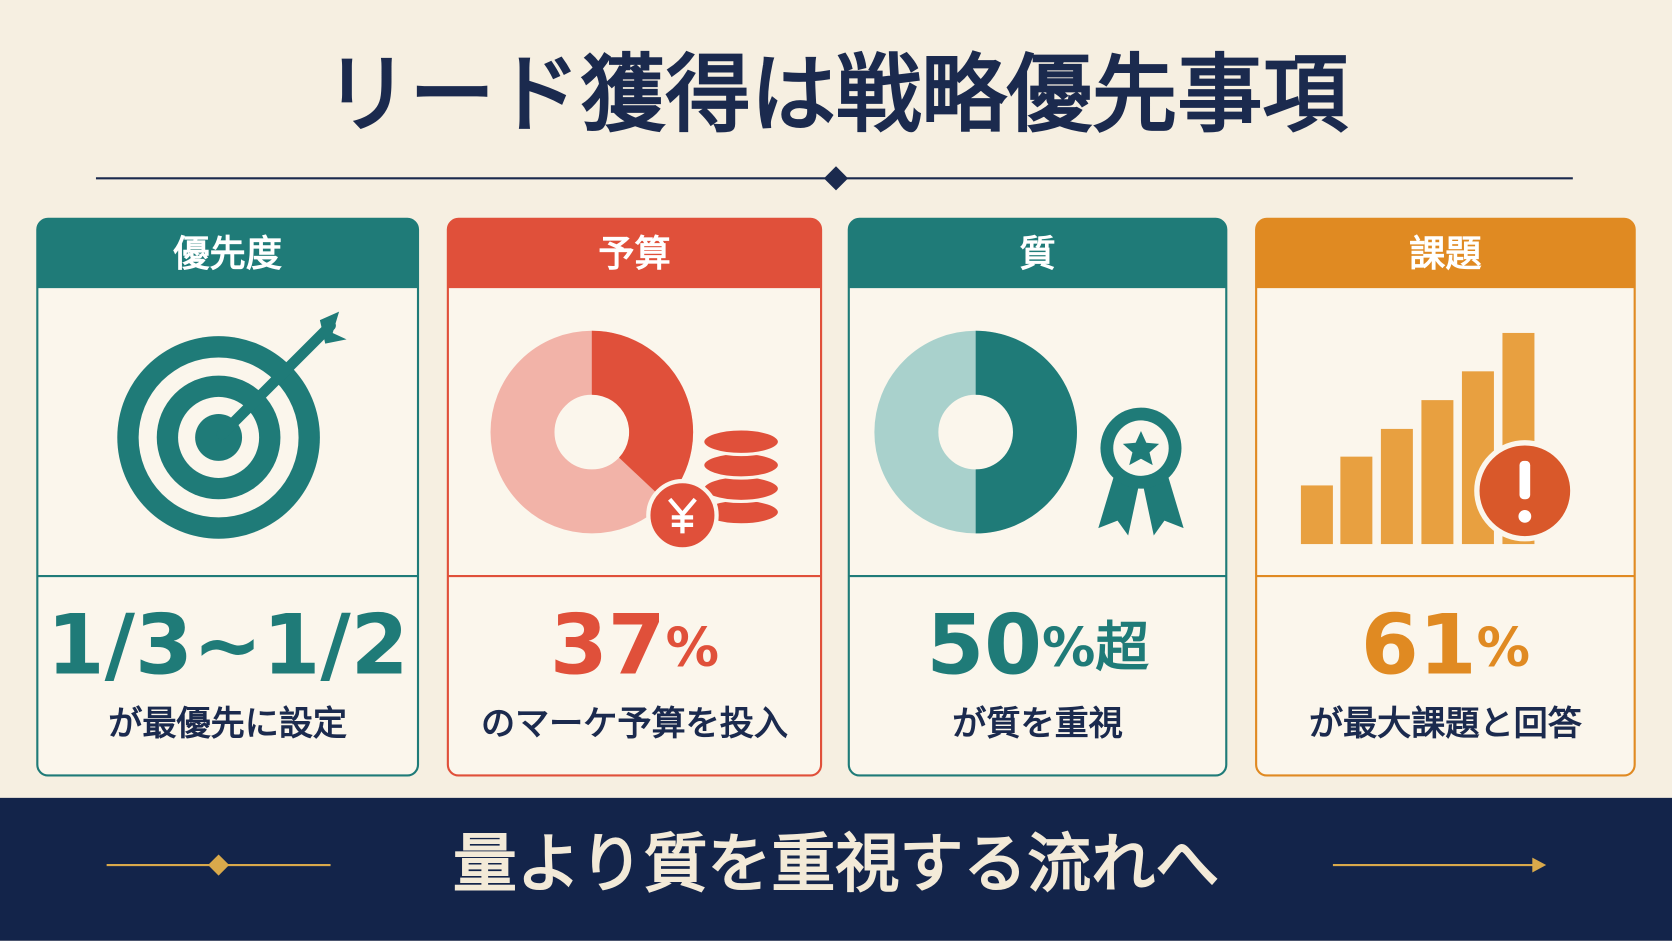 This screenshot has width=1672, height=941. Describe the element at coordinates (836, 864) in the screenshot. I see `footer-text: 量より質を重視する流れへ` at that location.